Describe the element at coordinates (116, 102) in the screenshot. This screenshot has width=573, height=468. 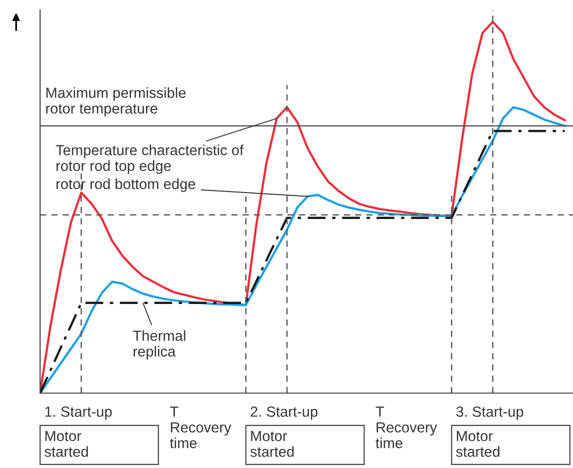
I see `ref-line-label: Maximum permissible rotor temperature` at that location.